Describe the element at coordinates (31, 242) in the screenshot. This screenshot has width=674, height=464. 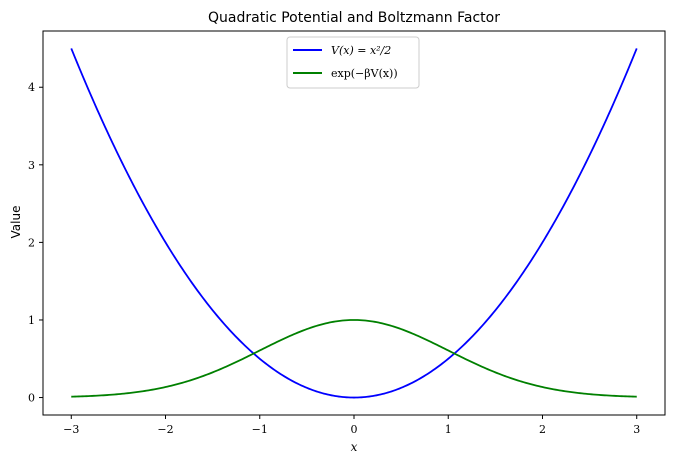
I see `y-tick-label: 2` at that location.